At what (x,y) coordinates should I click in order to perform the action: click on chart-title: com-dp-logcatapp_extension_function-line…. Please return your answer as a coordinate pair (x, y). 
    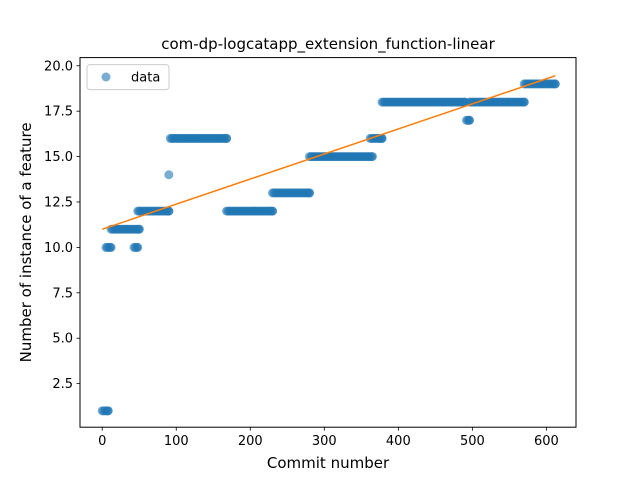
    Looking at the image, I should click on (328, 44).